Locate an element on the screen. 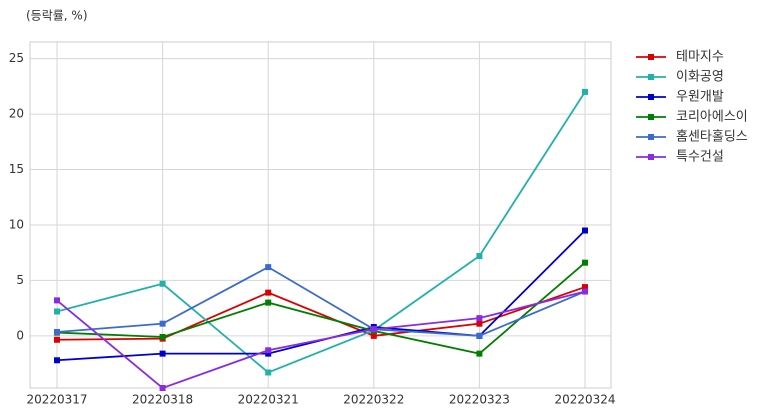 The width and height of the screenshot is (775, 416). y-tick-label: 20 is located at coordinates (16, 114).